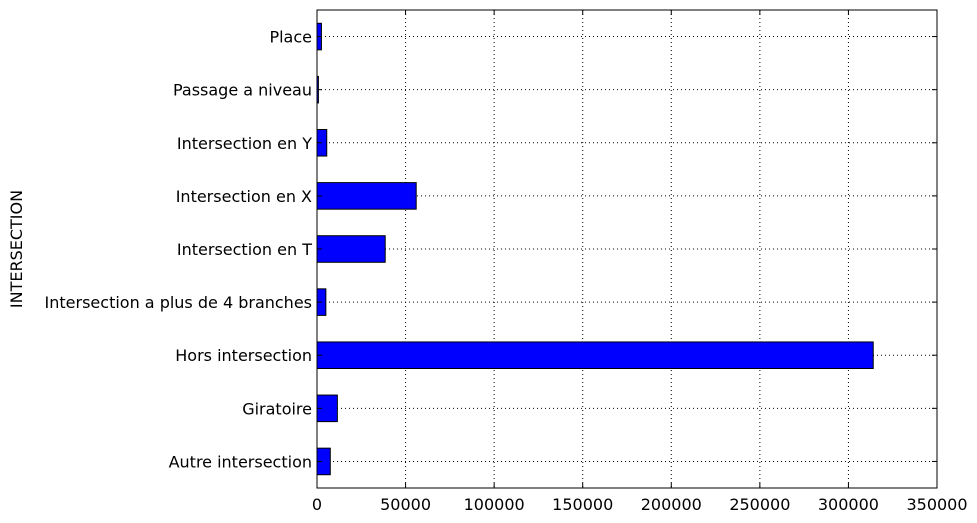 Image resolution: width=977 pixels, height=523 pixels. I want to click on x-tick-label: 200000, so click(671, 504).